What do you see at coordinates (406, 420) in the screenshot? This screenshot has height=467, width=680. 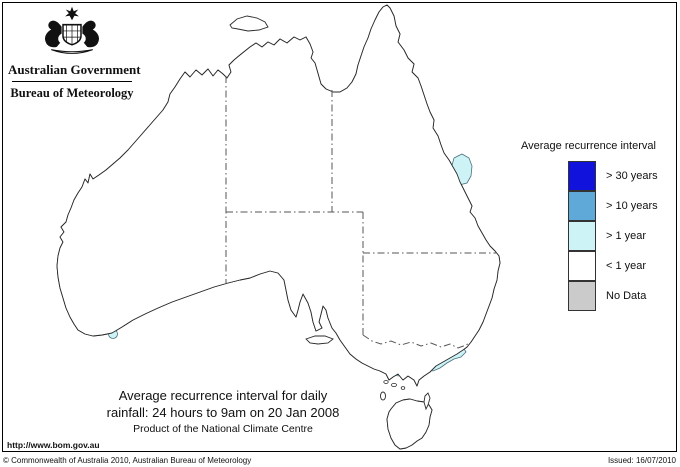 I see `tasmania` at bounding box center [406, 420].